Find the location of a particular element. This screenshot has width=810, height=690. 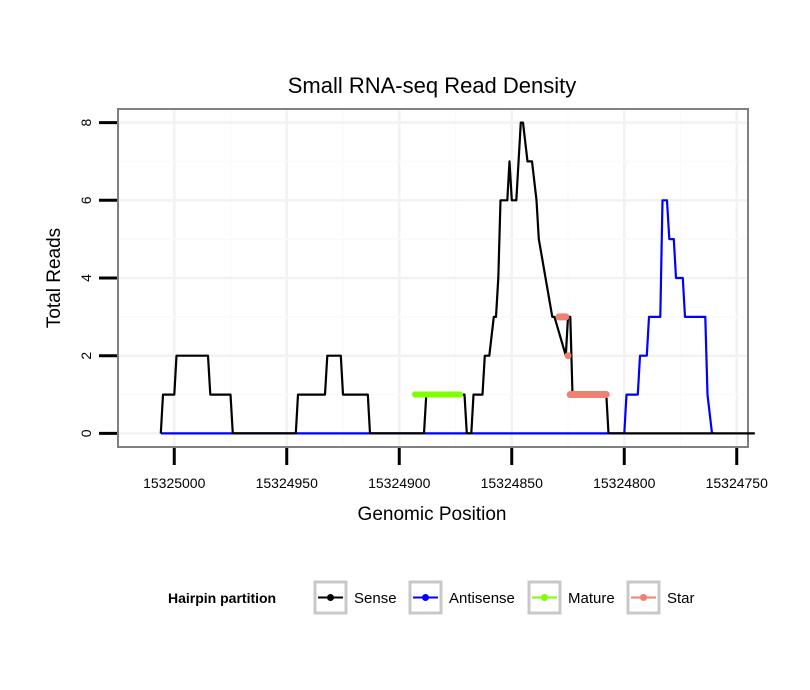

y-tick-label: 8 is located at coordinates (86, 122).